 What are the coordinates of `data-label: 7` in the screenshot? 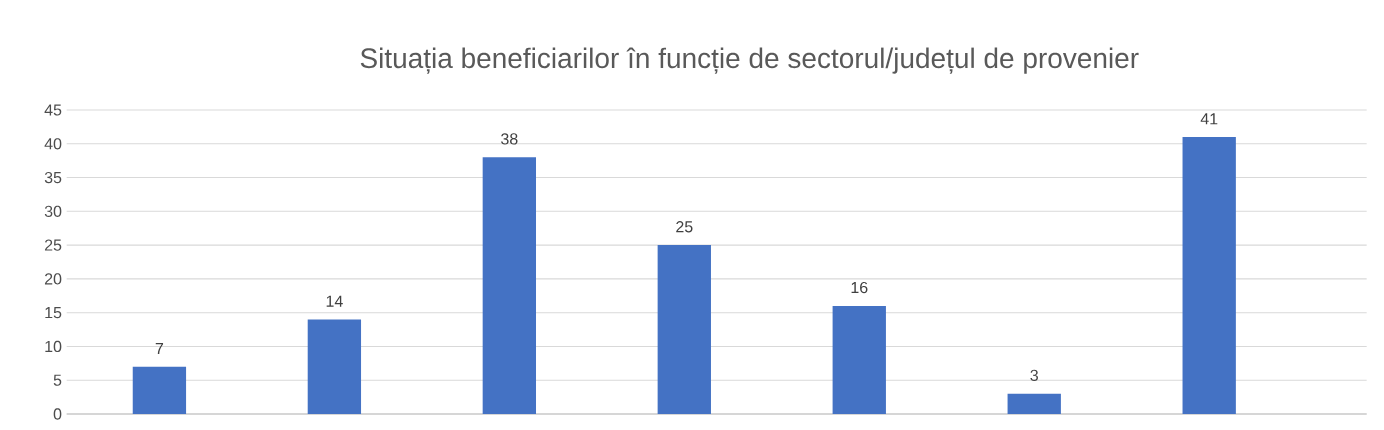 It's located at (159, 348).